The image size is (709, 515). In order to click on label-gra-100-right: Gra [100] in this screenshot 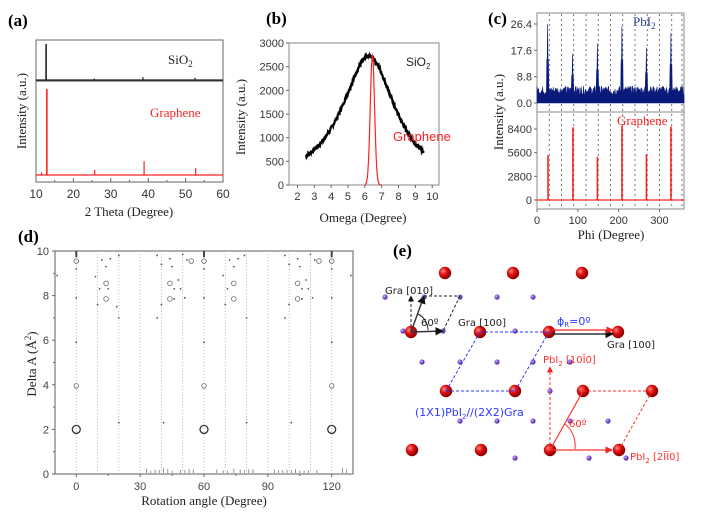, I will do `click(631, 345)`.